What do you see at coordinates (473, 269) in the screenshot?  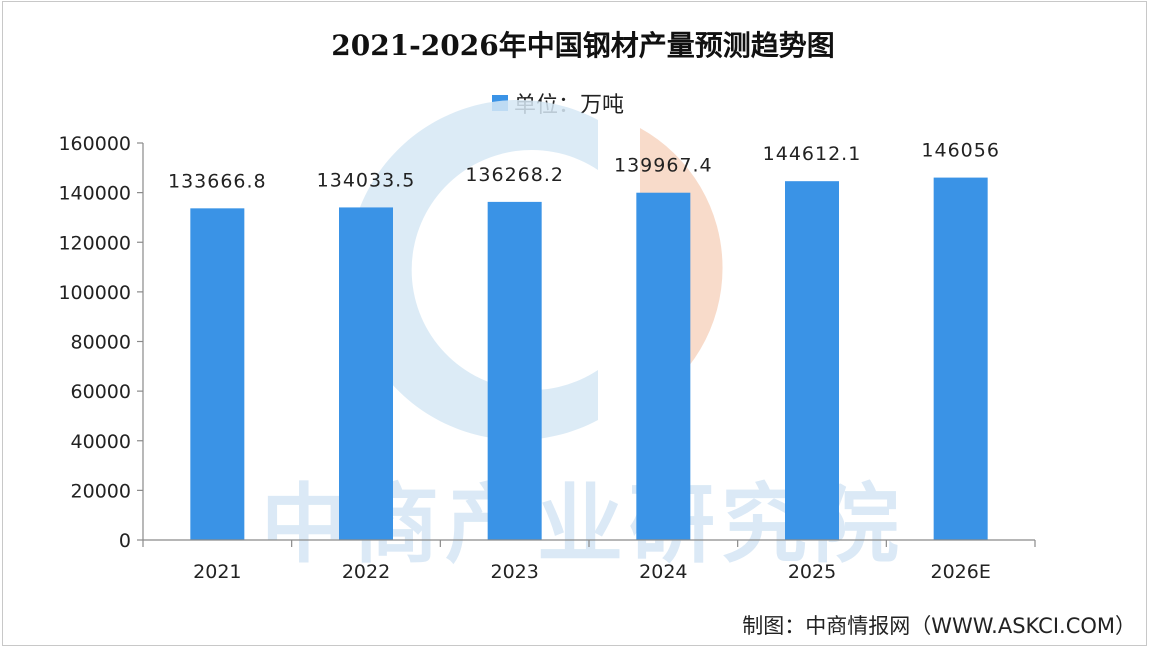 I see `watermark-logo-blue-arc` at bounding box center [473, 269].